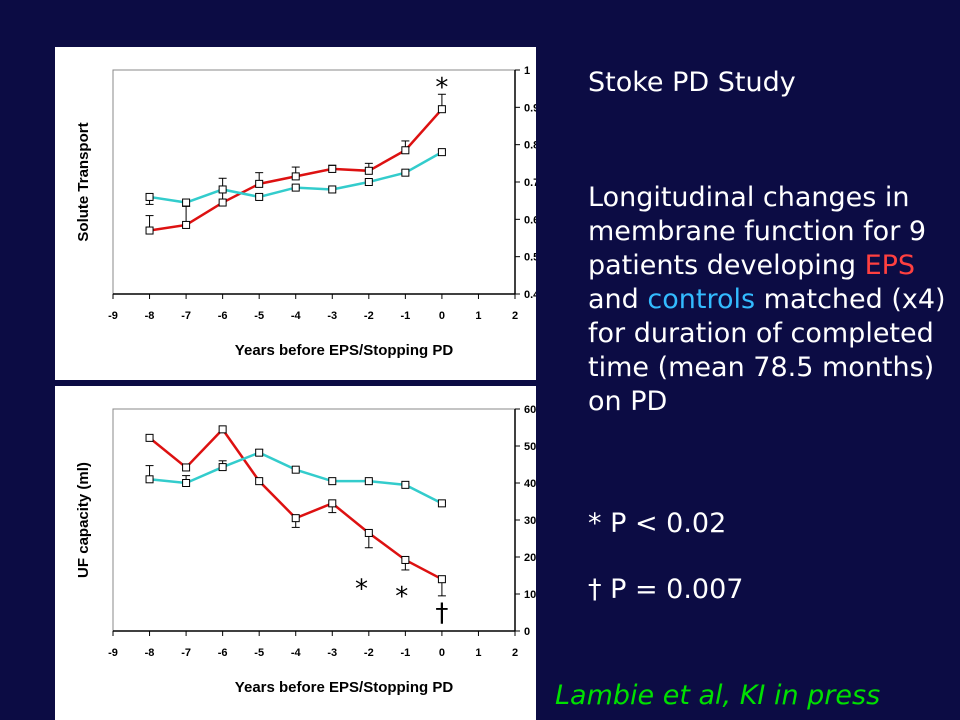  I want to click on description-part2: and, so click(618, 299).